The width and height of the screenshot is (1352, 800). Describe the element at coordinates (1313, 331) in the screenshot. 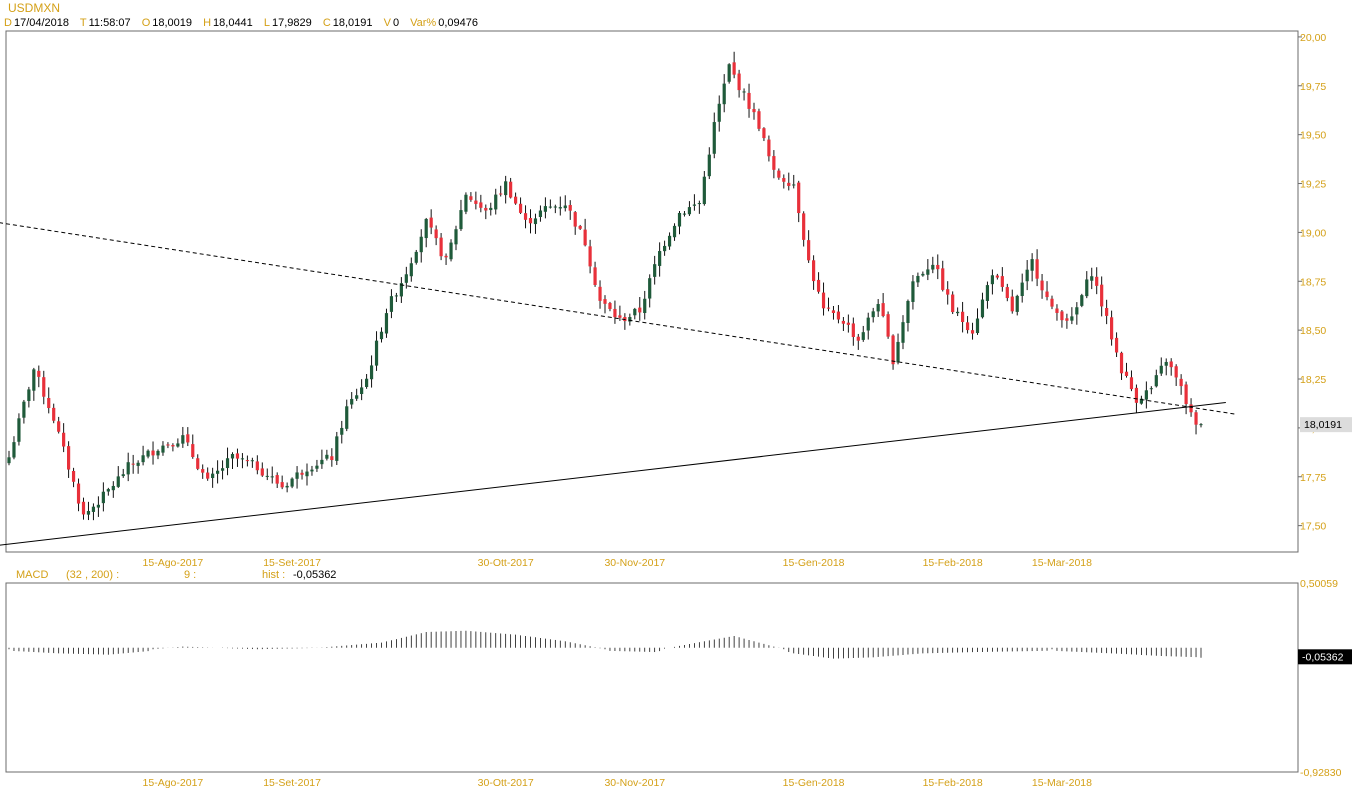

I see `y-tick-label: 18,50` at that location.